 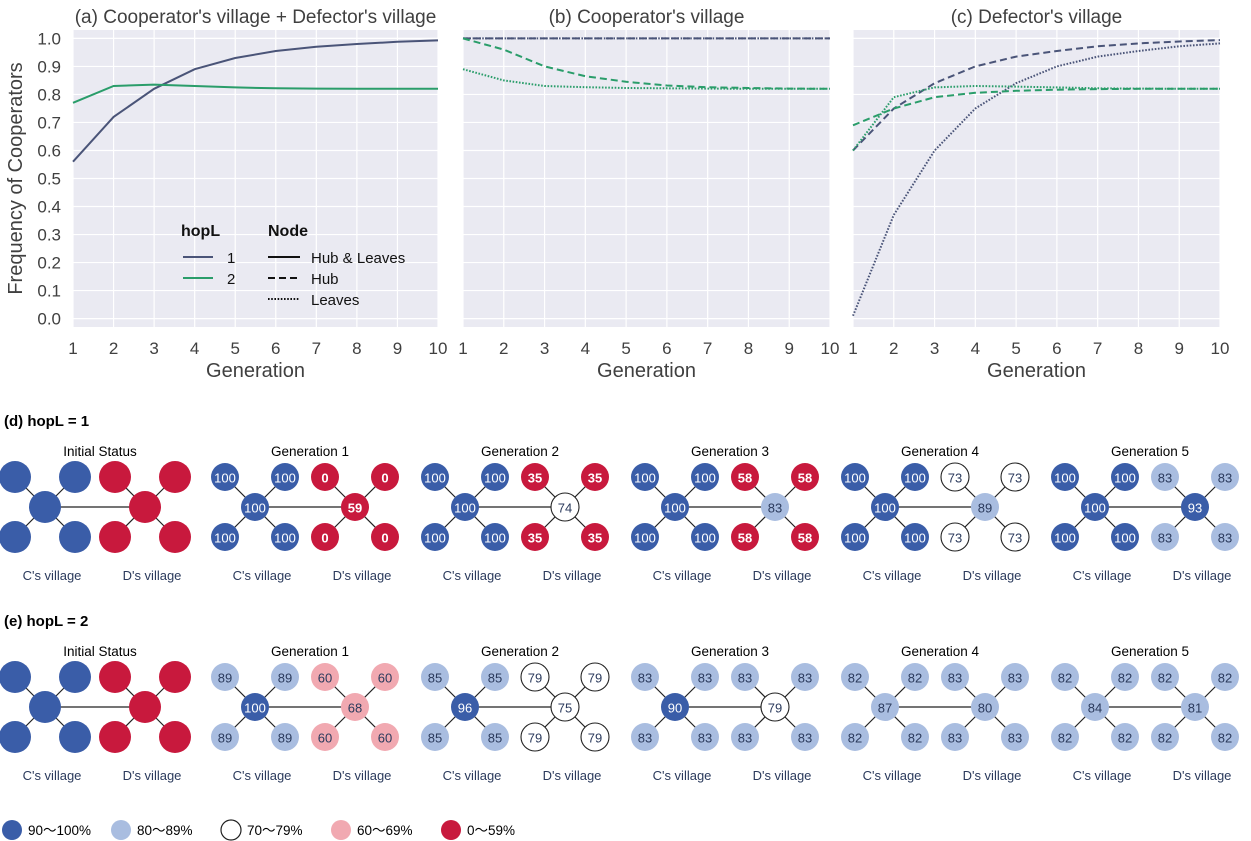 I want to click on d-leaf-node-value: 60, so click(x=385, y=738).